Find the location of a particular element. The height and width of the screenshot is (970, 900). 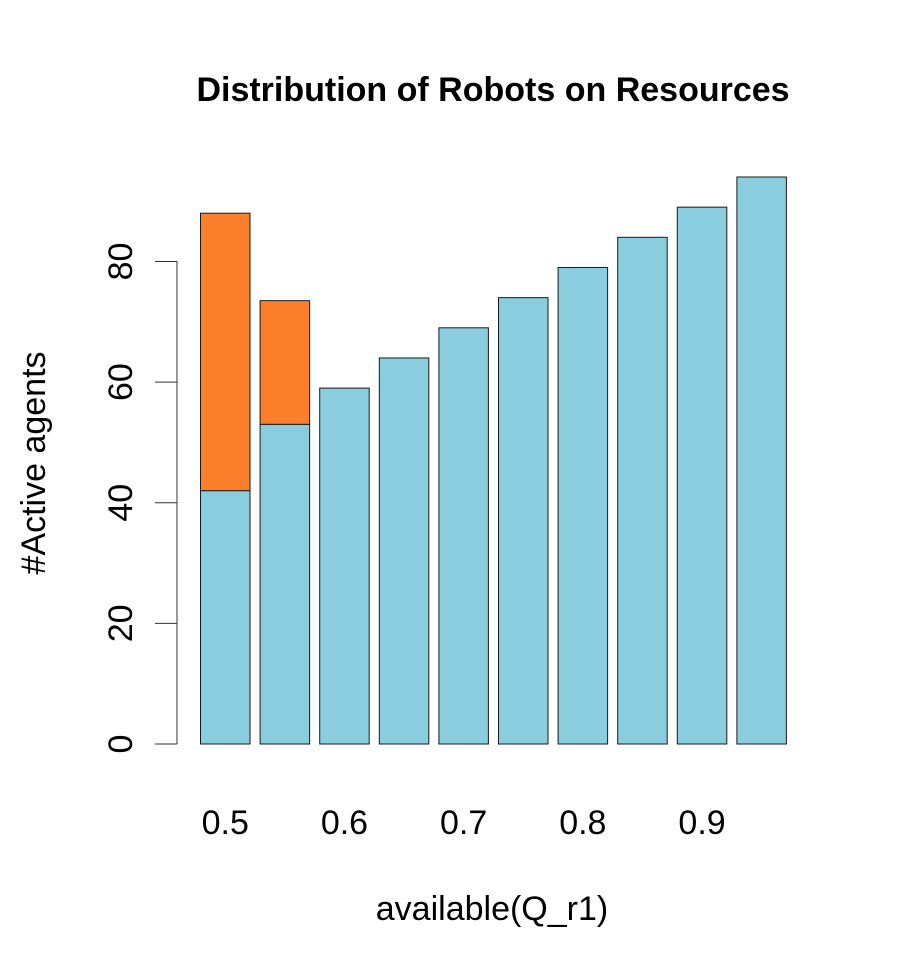

y-axis-label: #Active agents is located at coordinates (34, 462).